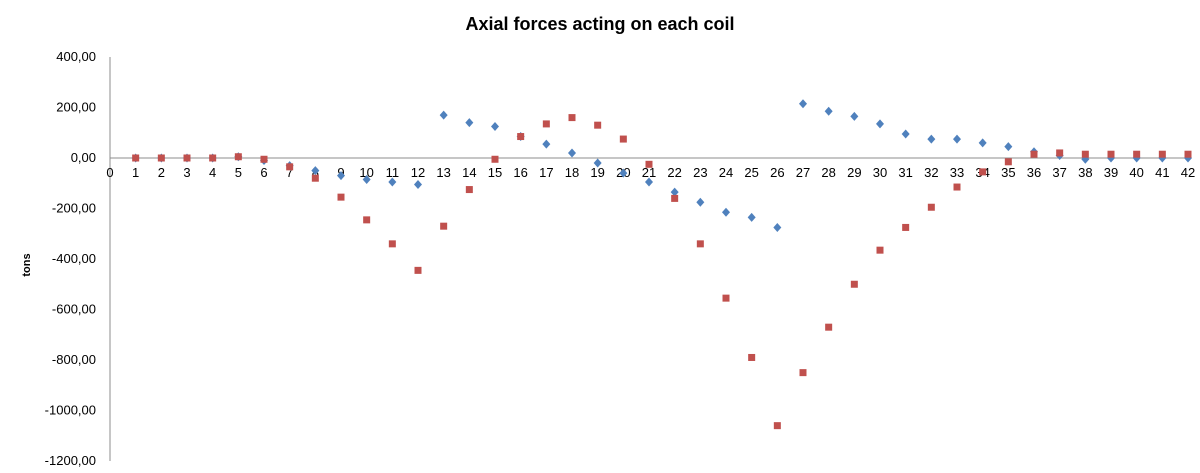 This screenshot has width=1200, height=473. What do you see at coordinates (443, 172) in the screenshot?
I see `x-tick-label: 13` at bounding box center [443, 172].